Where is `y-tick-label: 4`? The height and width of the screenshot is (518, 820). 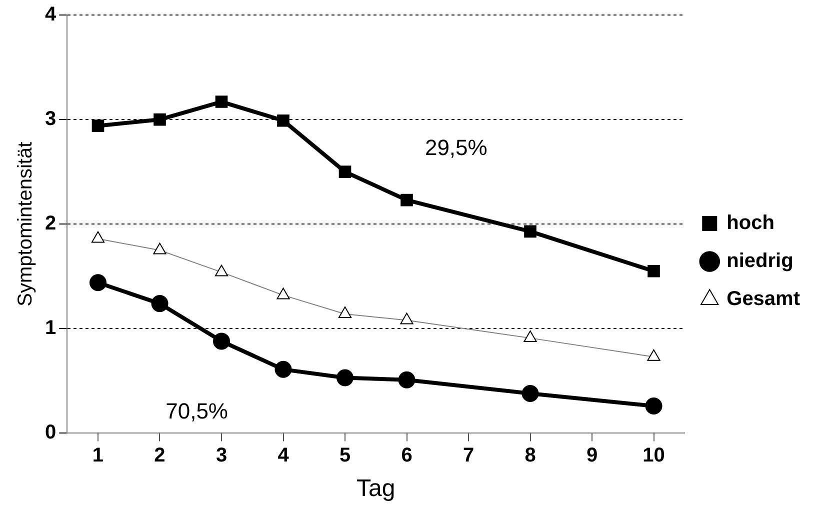 y-tick-label: 4 is located at coordinates (51, 15).